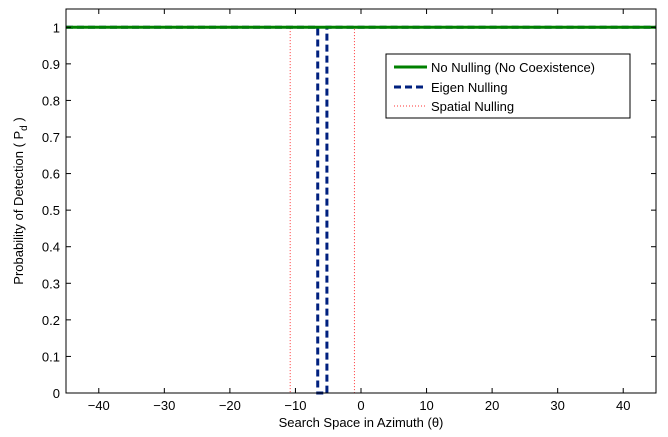  Describe the element at coordinates (513, 67) in the screenshot. I see `legend-label-no-nulling: No Nulling (No Coexistence)` at that location.